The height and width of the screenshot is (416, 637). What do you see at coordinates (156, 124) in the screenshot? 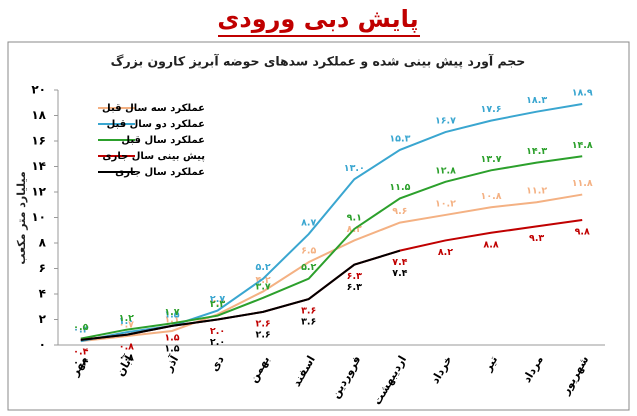
I see `legend-label: عملکرد دو سال قبل` at bounding box center [156, 124].